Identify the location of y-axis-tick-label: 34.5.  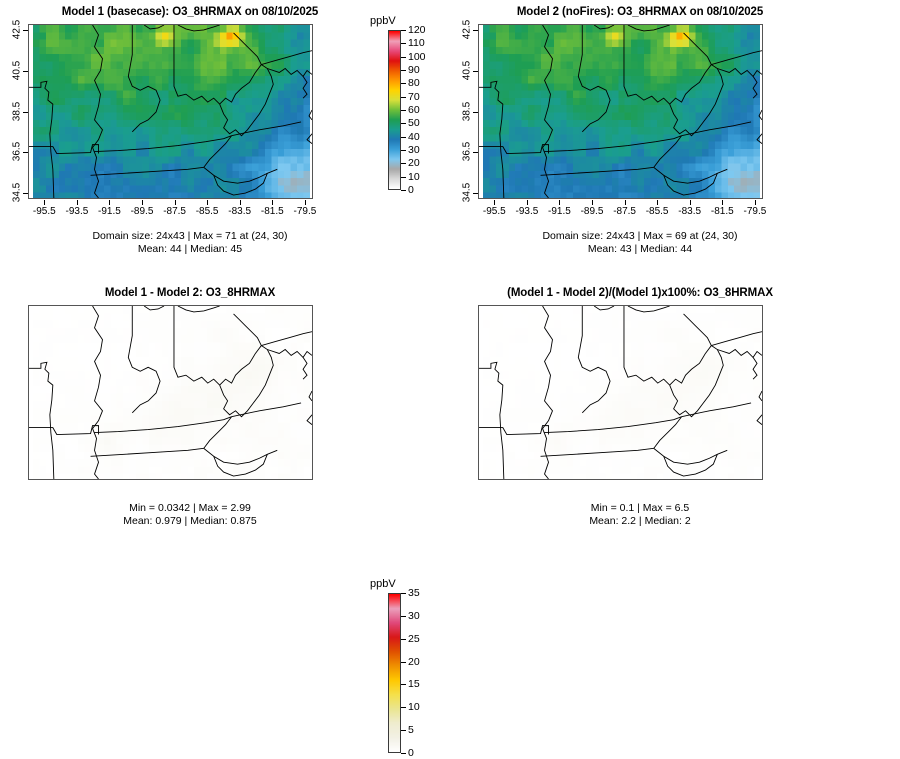
(17, 192).